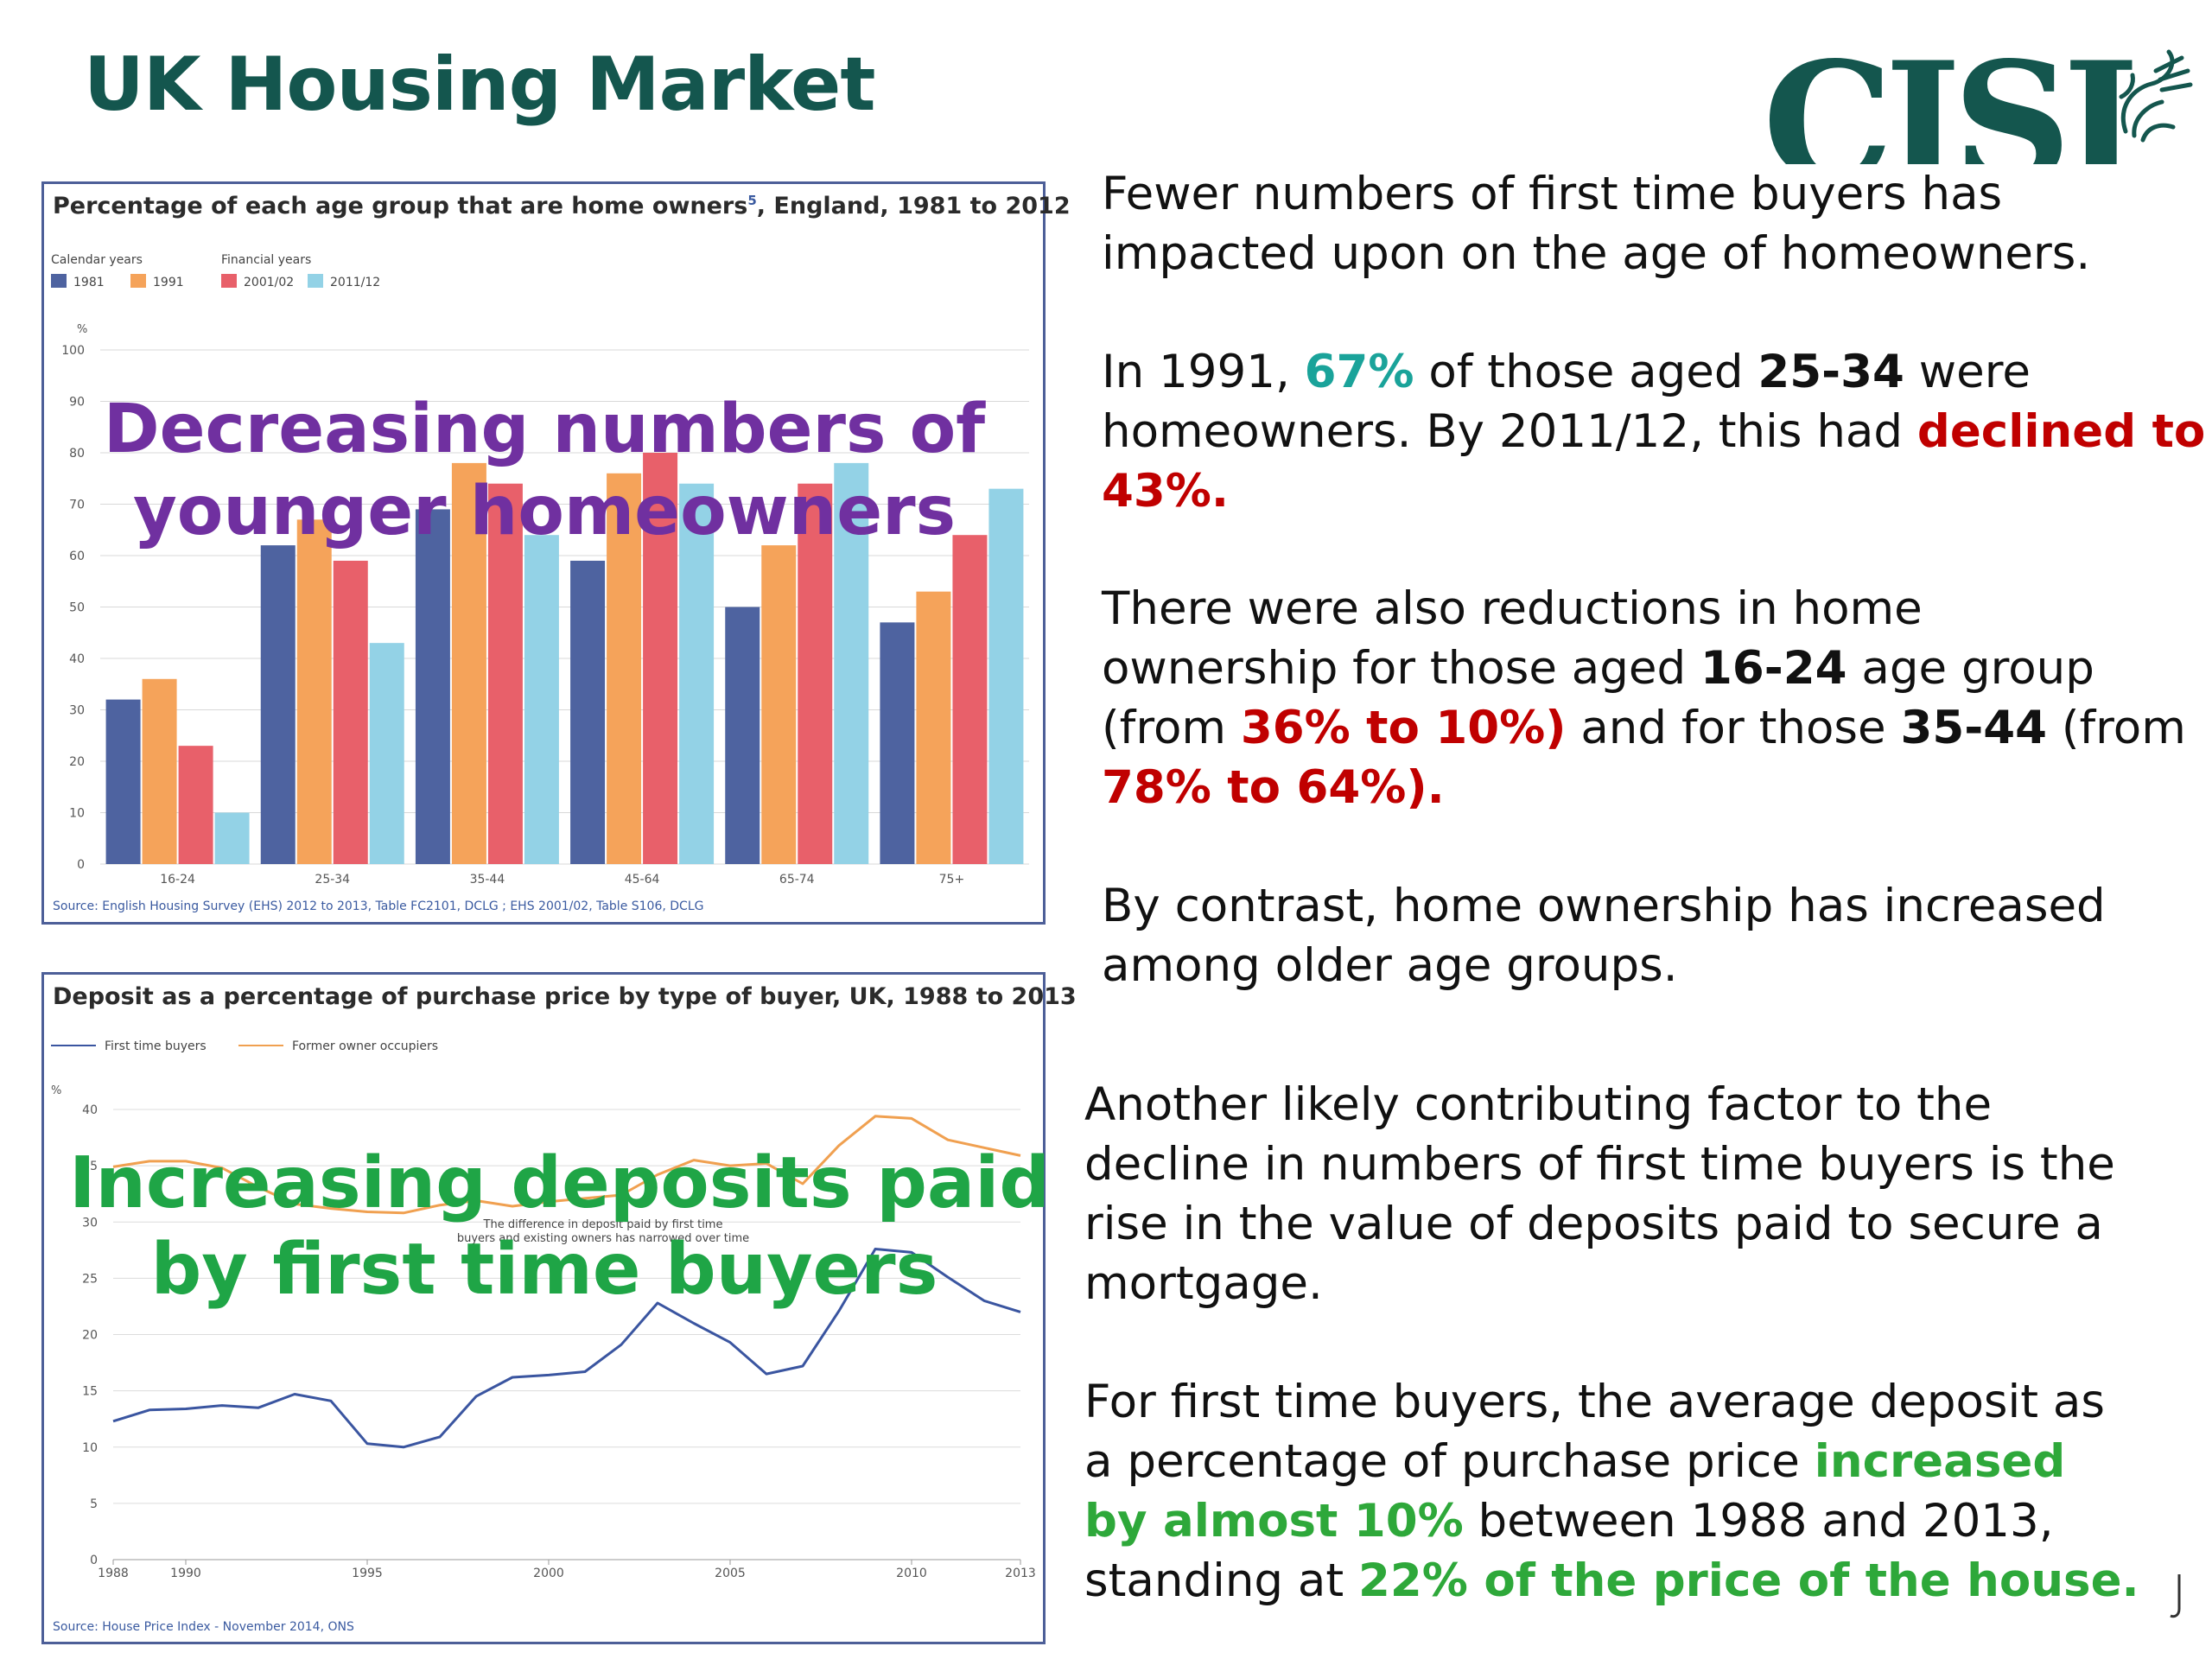  What do you see at coordinates (77, 506) in the screenshot?
I see `y-tick-label: 70` at bounding box center [77, 506].